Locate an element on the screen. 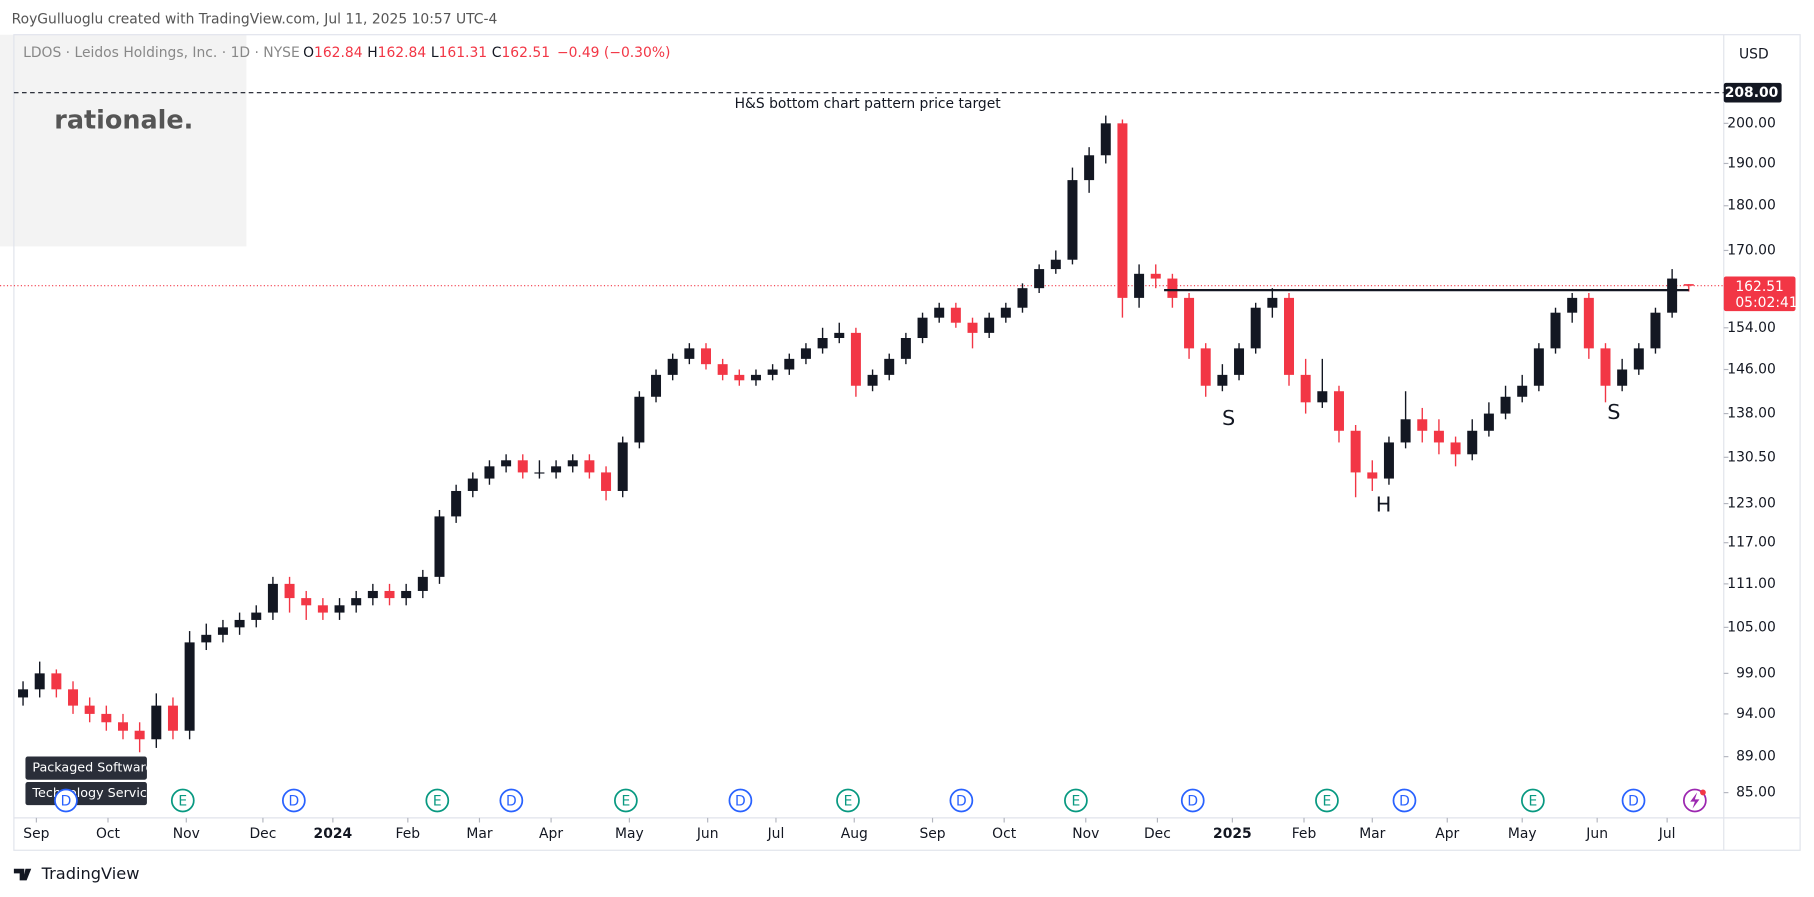 The width and height of the screenshot is (1814, 897). y-tick-label: 200.00 is located at coordinates (1751, 123).